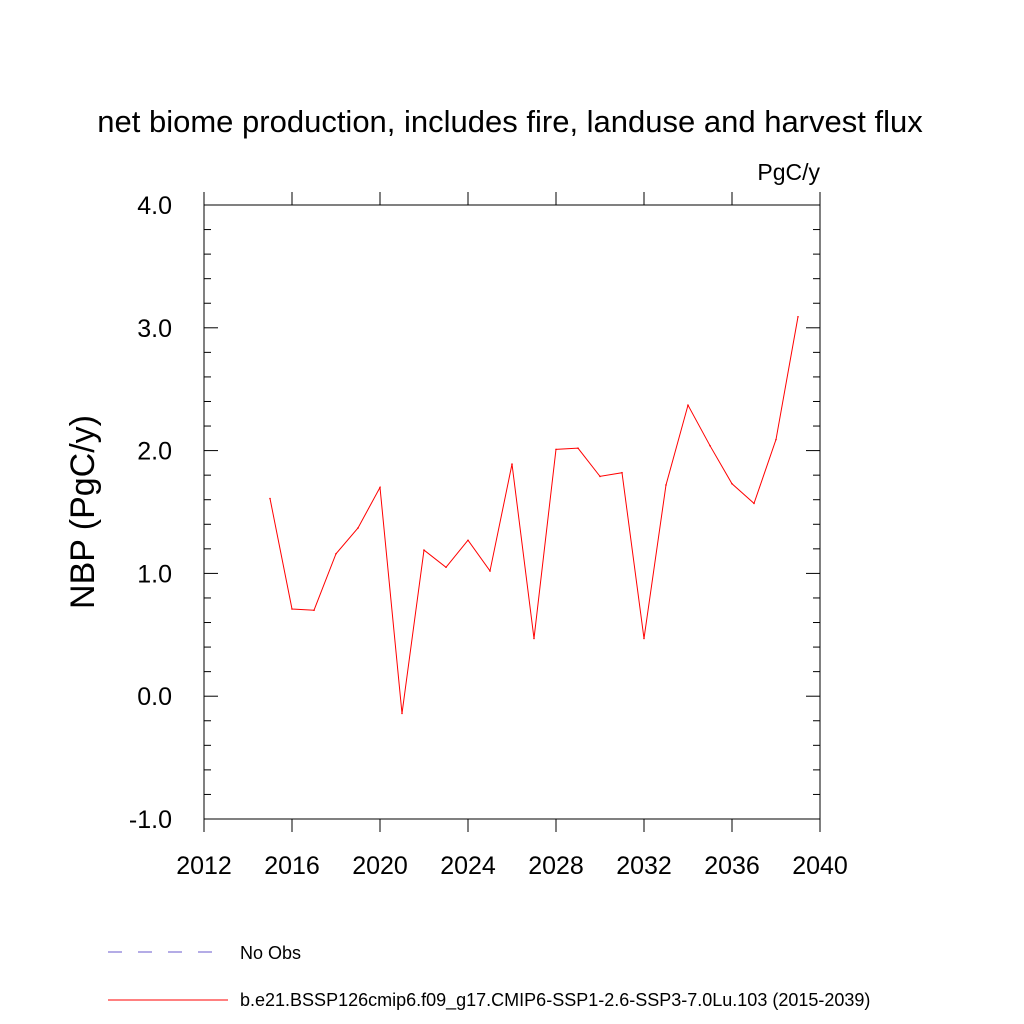 The height and width of the screenshot is (1024, 1024). Describe the element at coordinates (204, 866) in the screenshot. I see `x-tick-label: 2012` at that location.